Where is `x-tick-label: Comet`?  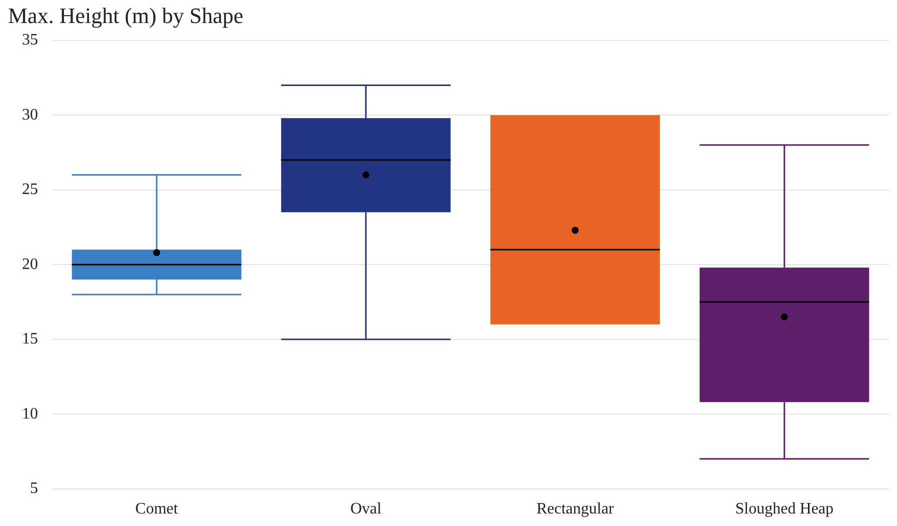
x-tick-label: Comet is located at coordinates (157, 509).